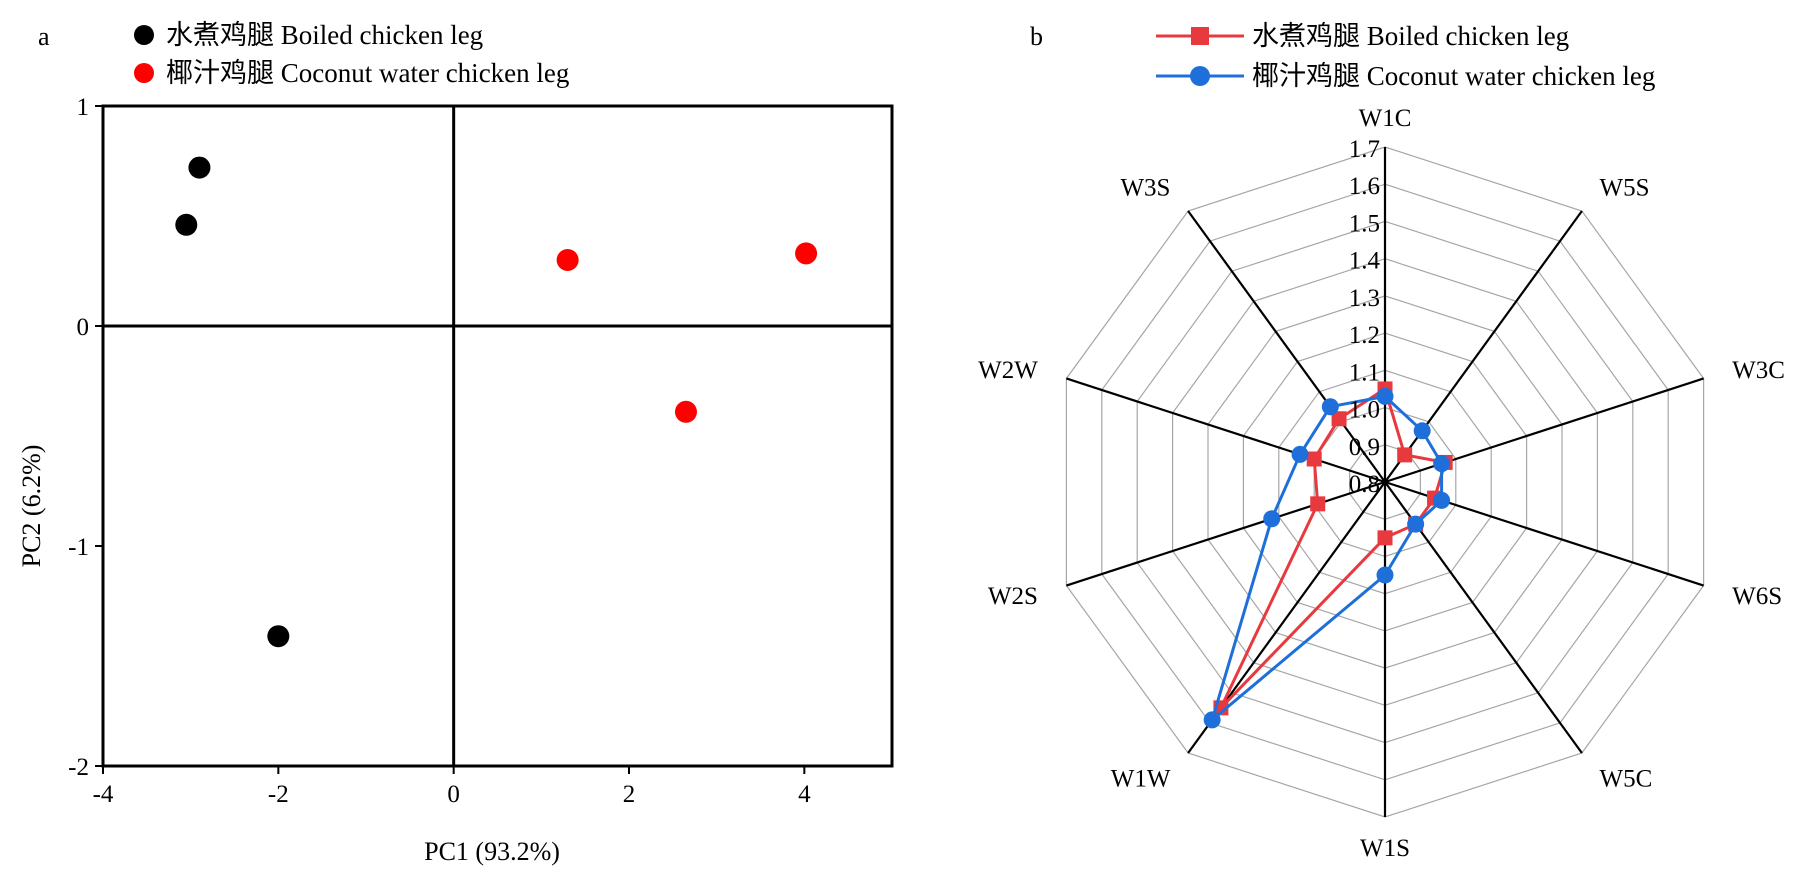 The image size is (1797, 884). What do you see at coordinates (1364, 447) in the screenshot?
I see `radar-tick-label: 0.9` at bounding box center [1364, 447].